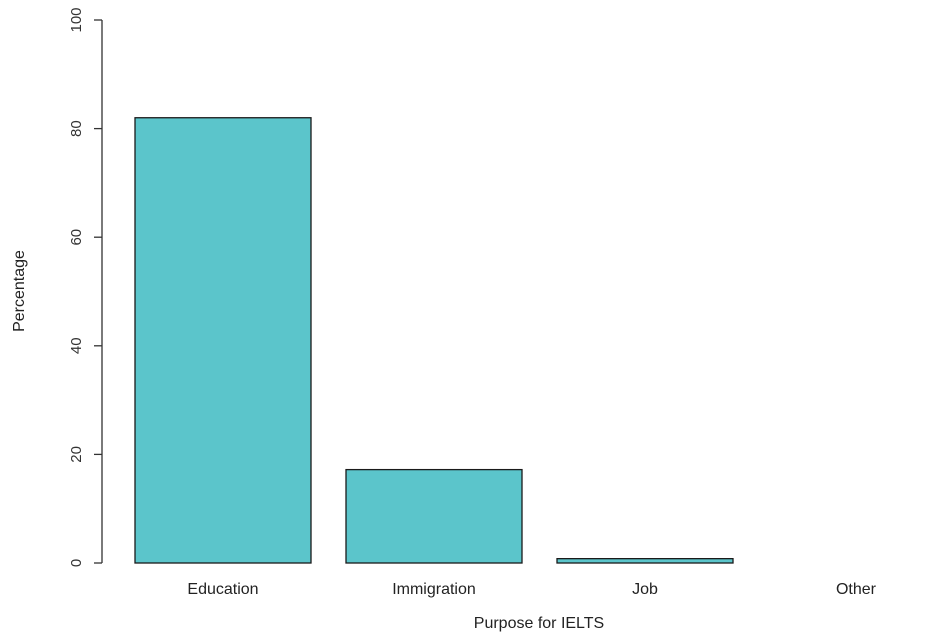  What do you see at coordinates (76, 563) in the screenshot?
I see `y-tick-label: 0` at bounding box center [76, 563].